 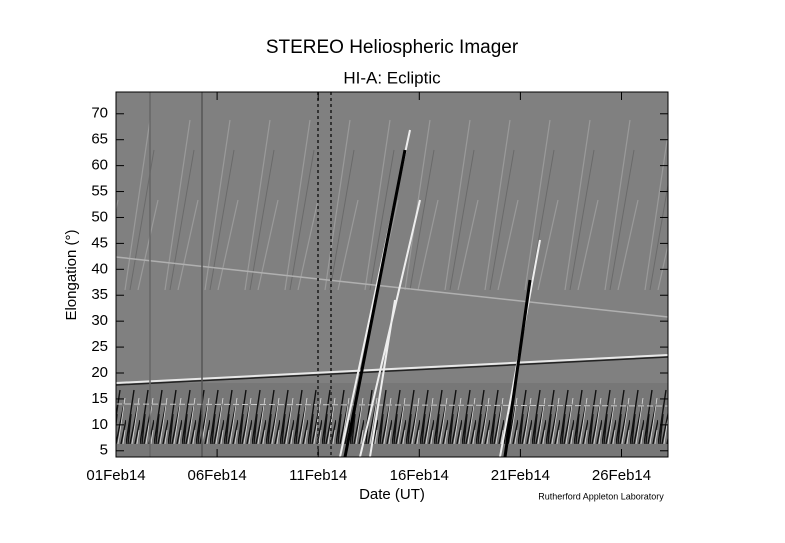 What do you see at coordinates (392, 47) in the screenshot?
I see `chart-title: STEREO Heliospheric Imager` at bounding box center [392, 47].